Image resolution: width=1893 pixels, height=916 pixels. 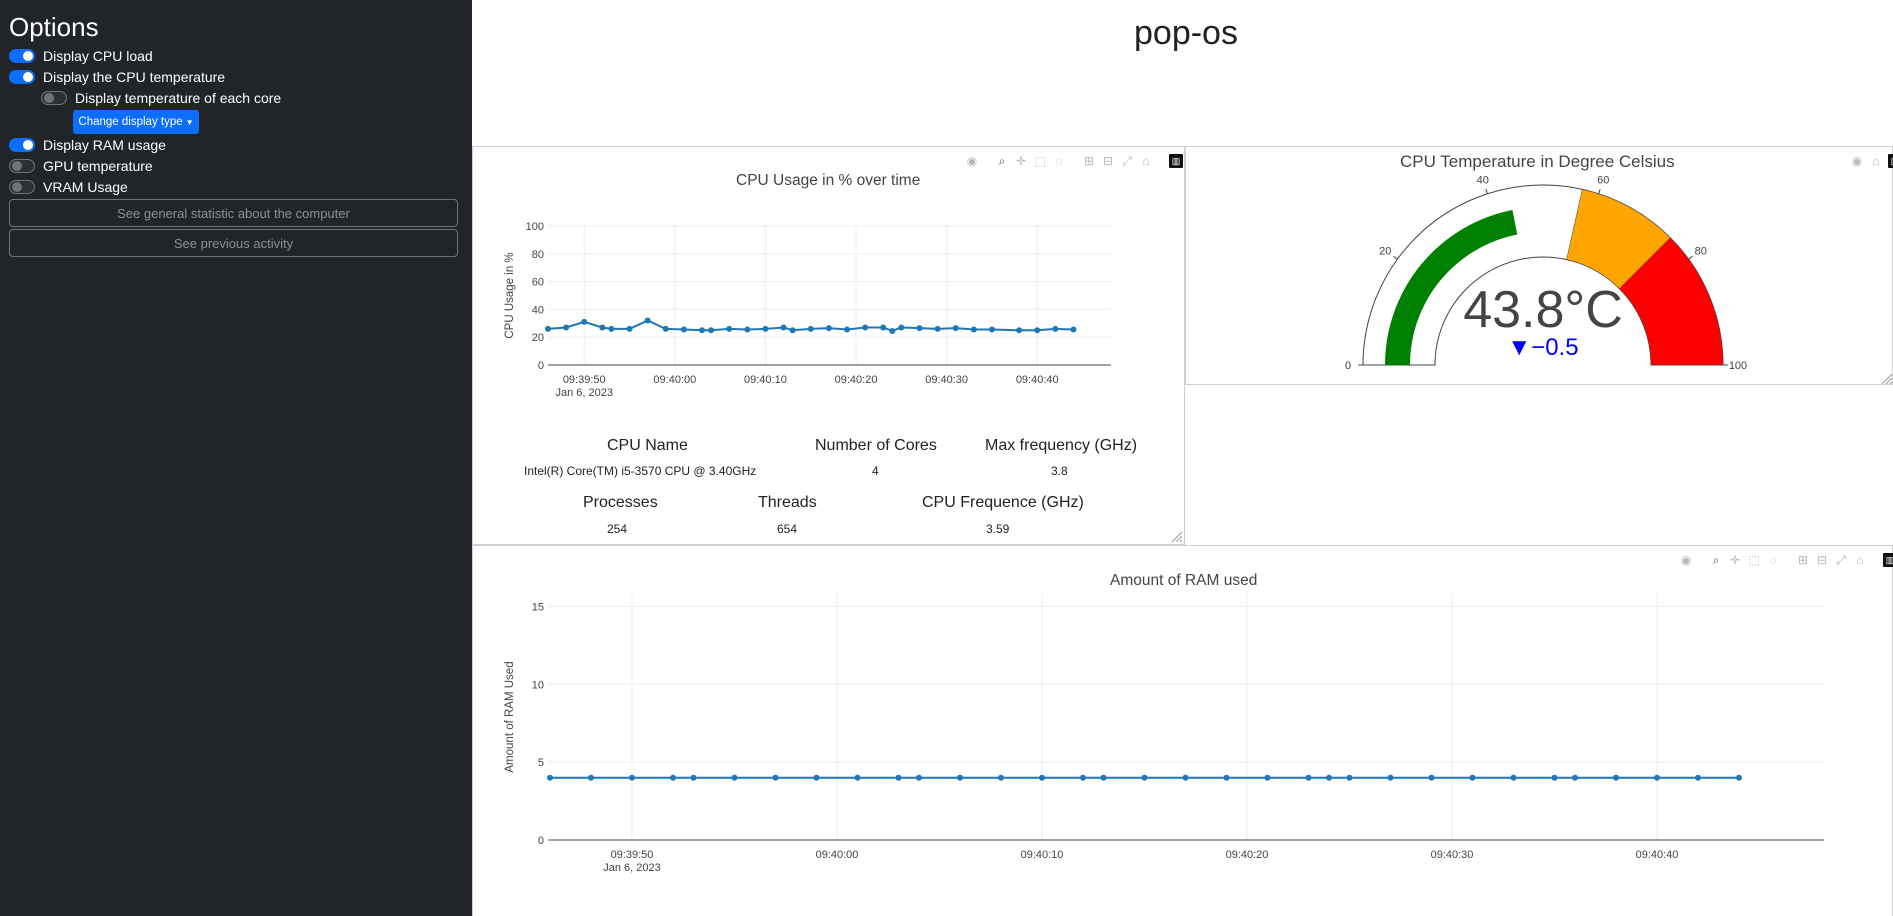 I want to click on ram-usage-switch, so click(x=22, y=145).